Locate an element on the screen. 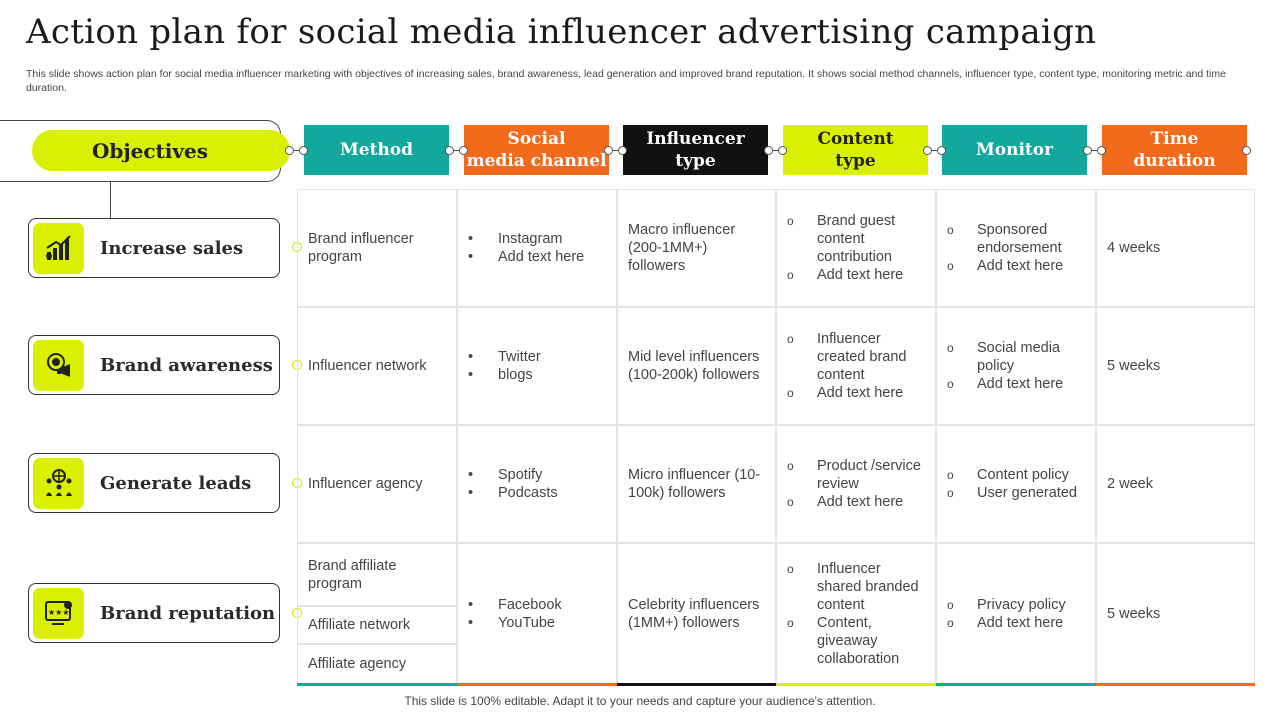 The width and height of the screenshot is (1280, 720). cell-influencer-type: Macro influencer (200-1MM+) followers is located at coordinates (696, 248).